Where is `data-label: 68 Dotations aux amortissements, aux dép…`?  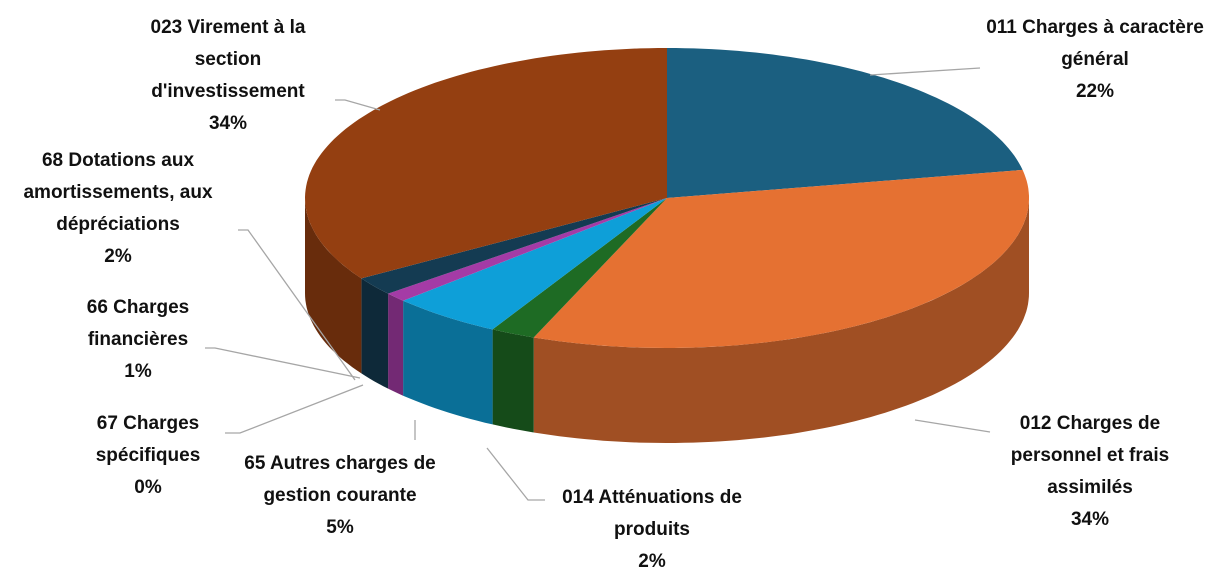
data-label: 68 Dotations aux amortissements, aux dép… is located at coordinates (118, 209).